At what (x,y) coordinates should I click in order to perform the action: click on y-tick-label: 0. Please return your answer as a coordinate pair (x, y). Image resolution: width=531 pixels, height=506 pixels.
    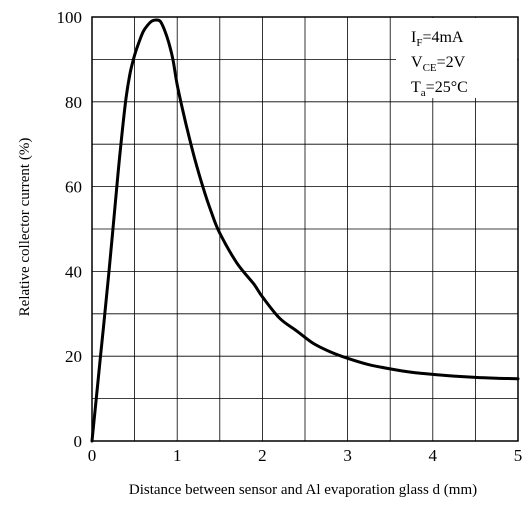
    Looking at the image, I should click on (78, 441).